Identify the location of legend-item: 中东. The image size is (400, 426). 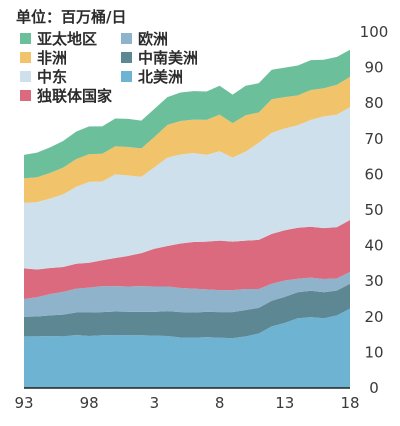
(43, 77).